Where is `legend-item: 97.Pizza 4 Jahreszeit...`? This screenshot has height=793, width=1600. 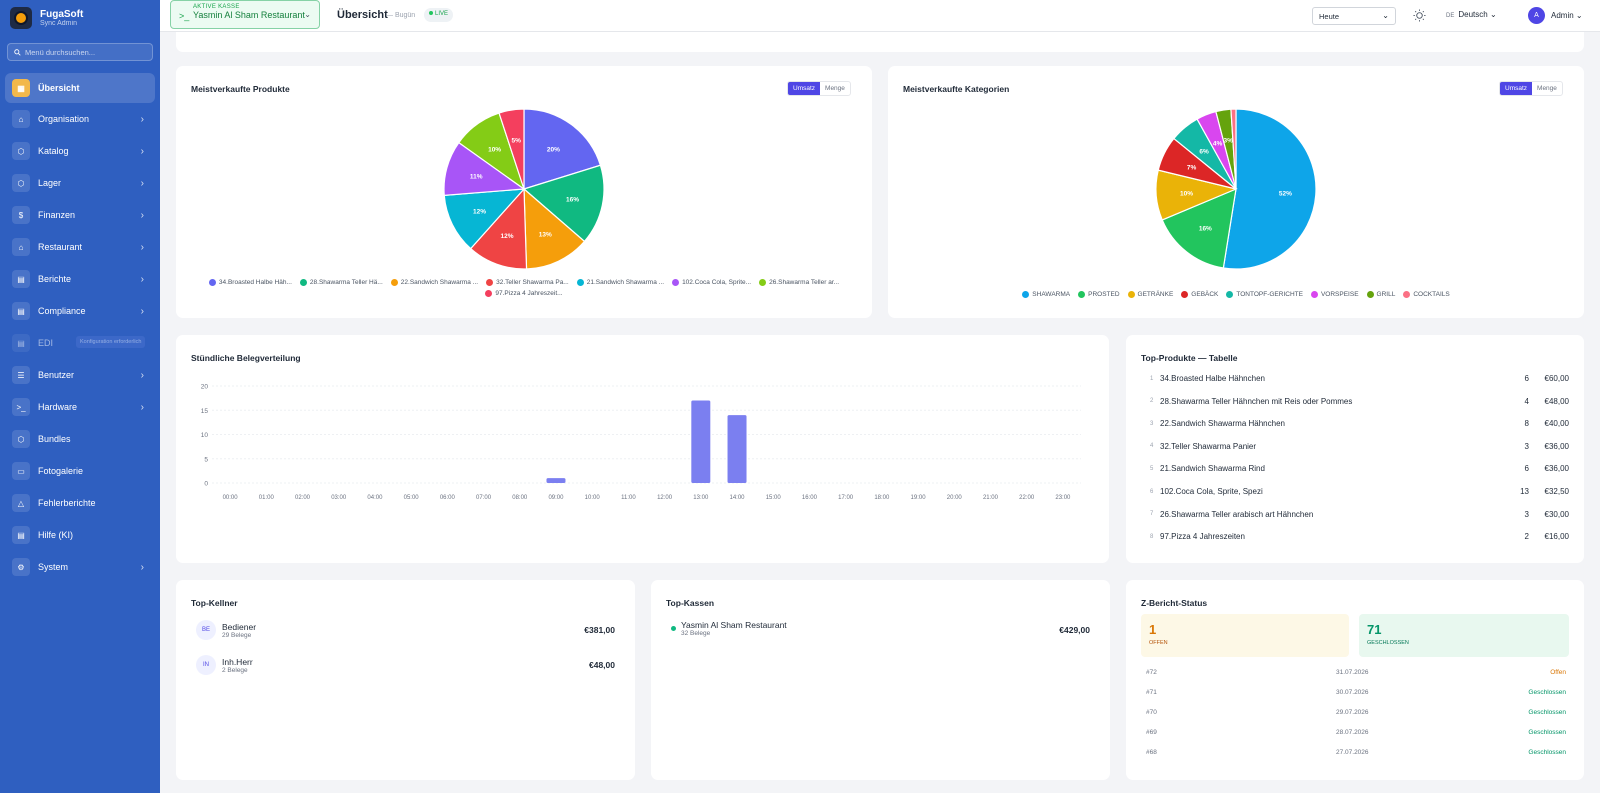 legend-item: 97.Pizza 4 Jahreszeit... is located at coordinates (524, 293).